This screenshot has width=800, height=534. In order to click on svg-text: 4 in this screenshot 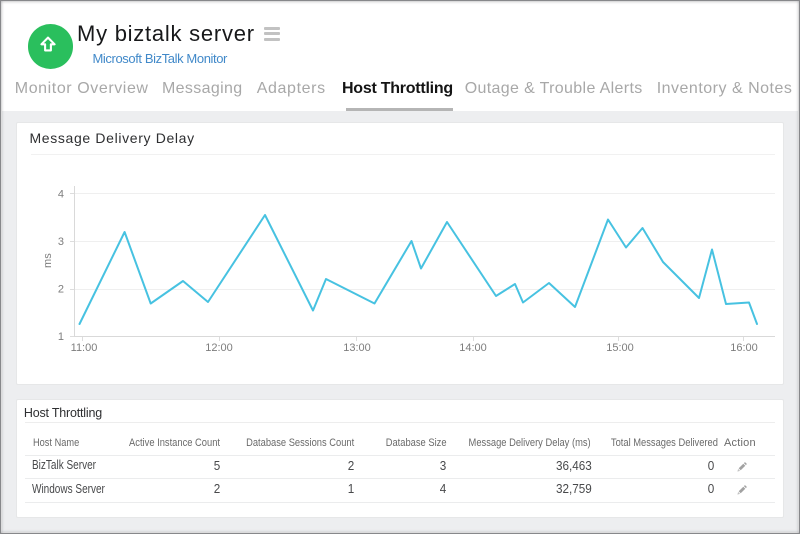, I will do `click(61, 195)`.